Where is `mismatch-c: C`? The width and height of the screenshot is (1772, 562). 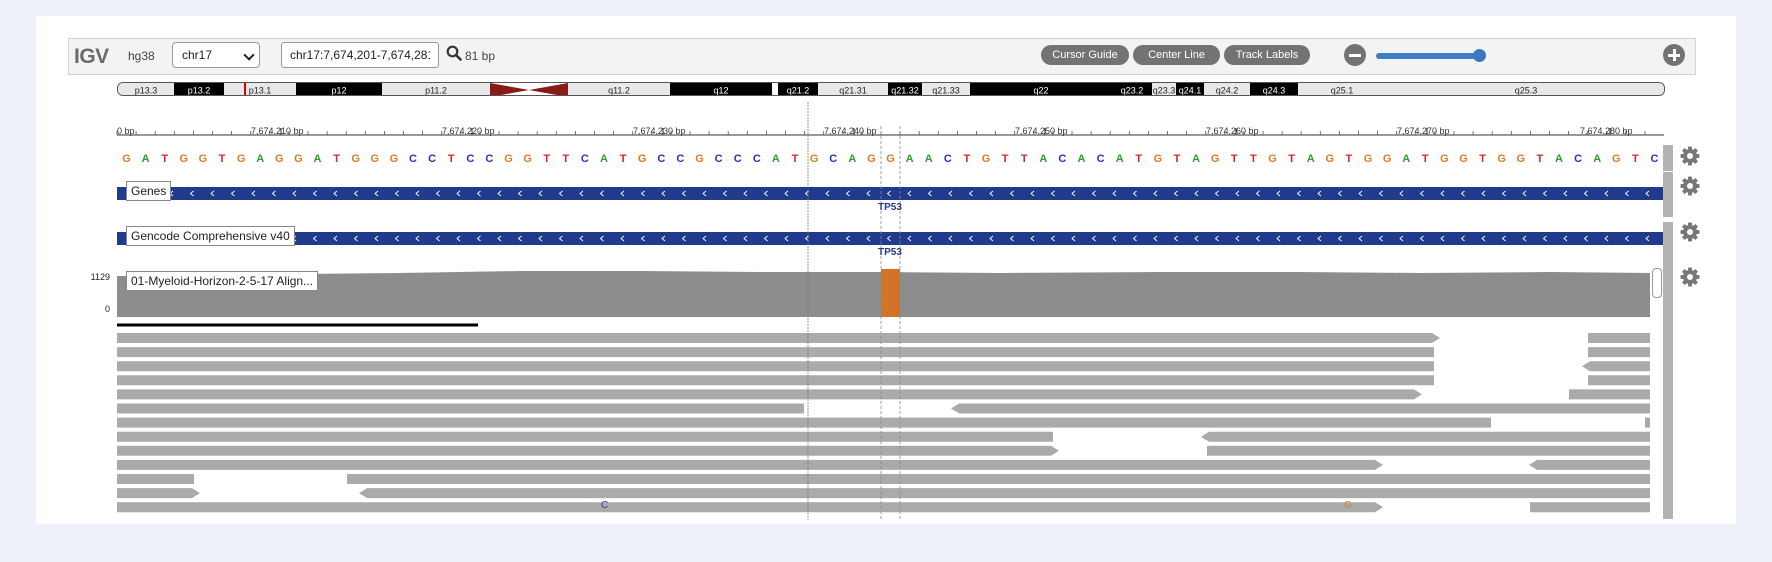 mismatch-c: C is located at coordinates (605, 505).